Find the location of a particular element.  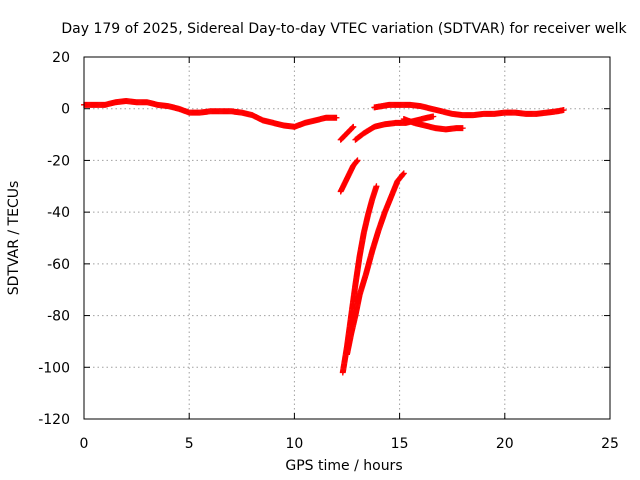

y-tick-label: 0 is located at coordinates (65, 110).